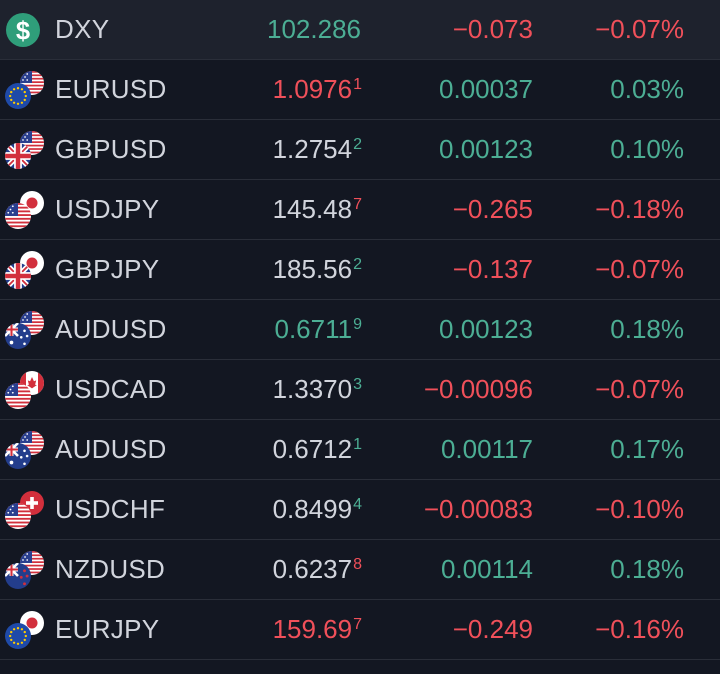  I want to click on watchlist-row-audusd: AUDUSD 0.67121 0.00117 0.17%, so click(360, 450).